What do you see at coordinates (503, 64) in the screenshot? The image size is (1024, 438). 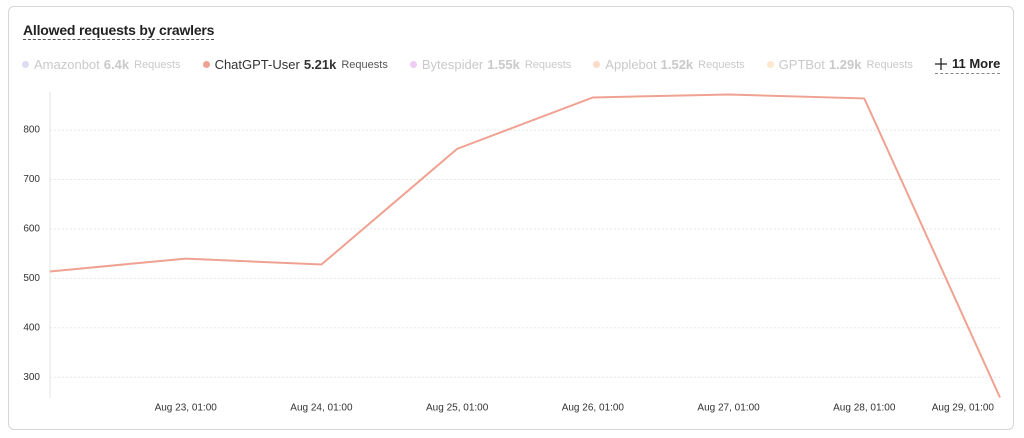 I see `legend-total: 1.55k` at bounding box center [503, 64].